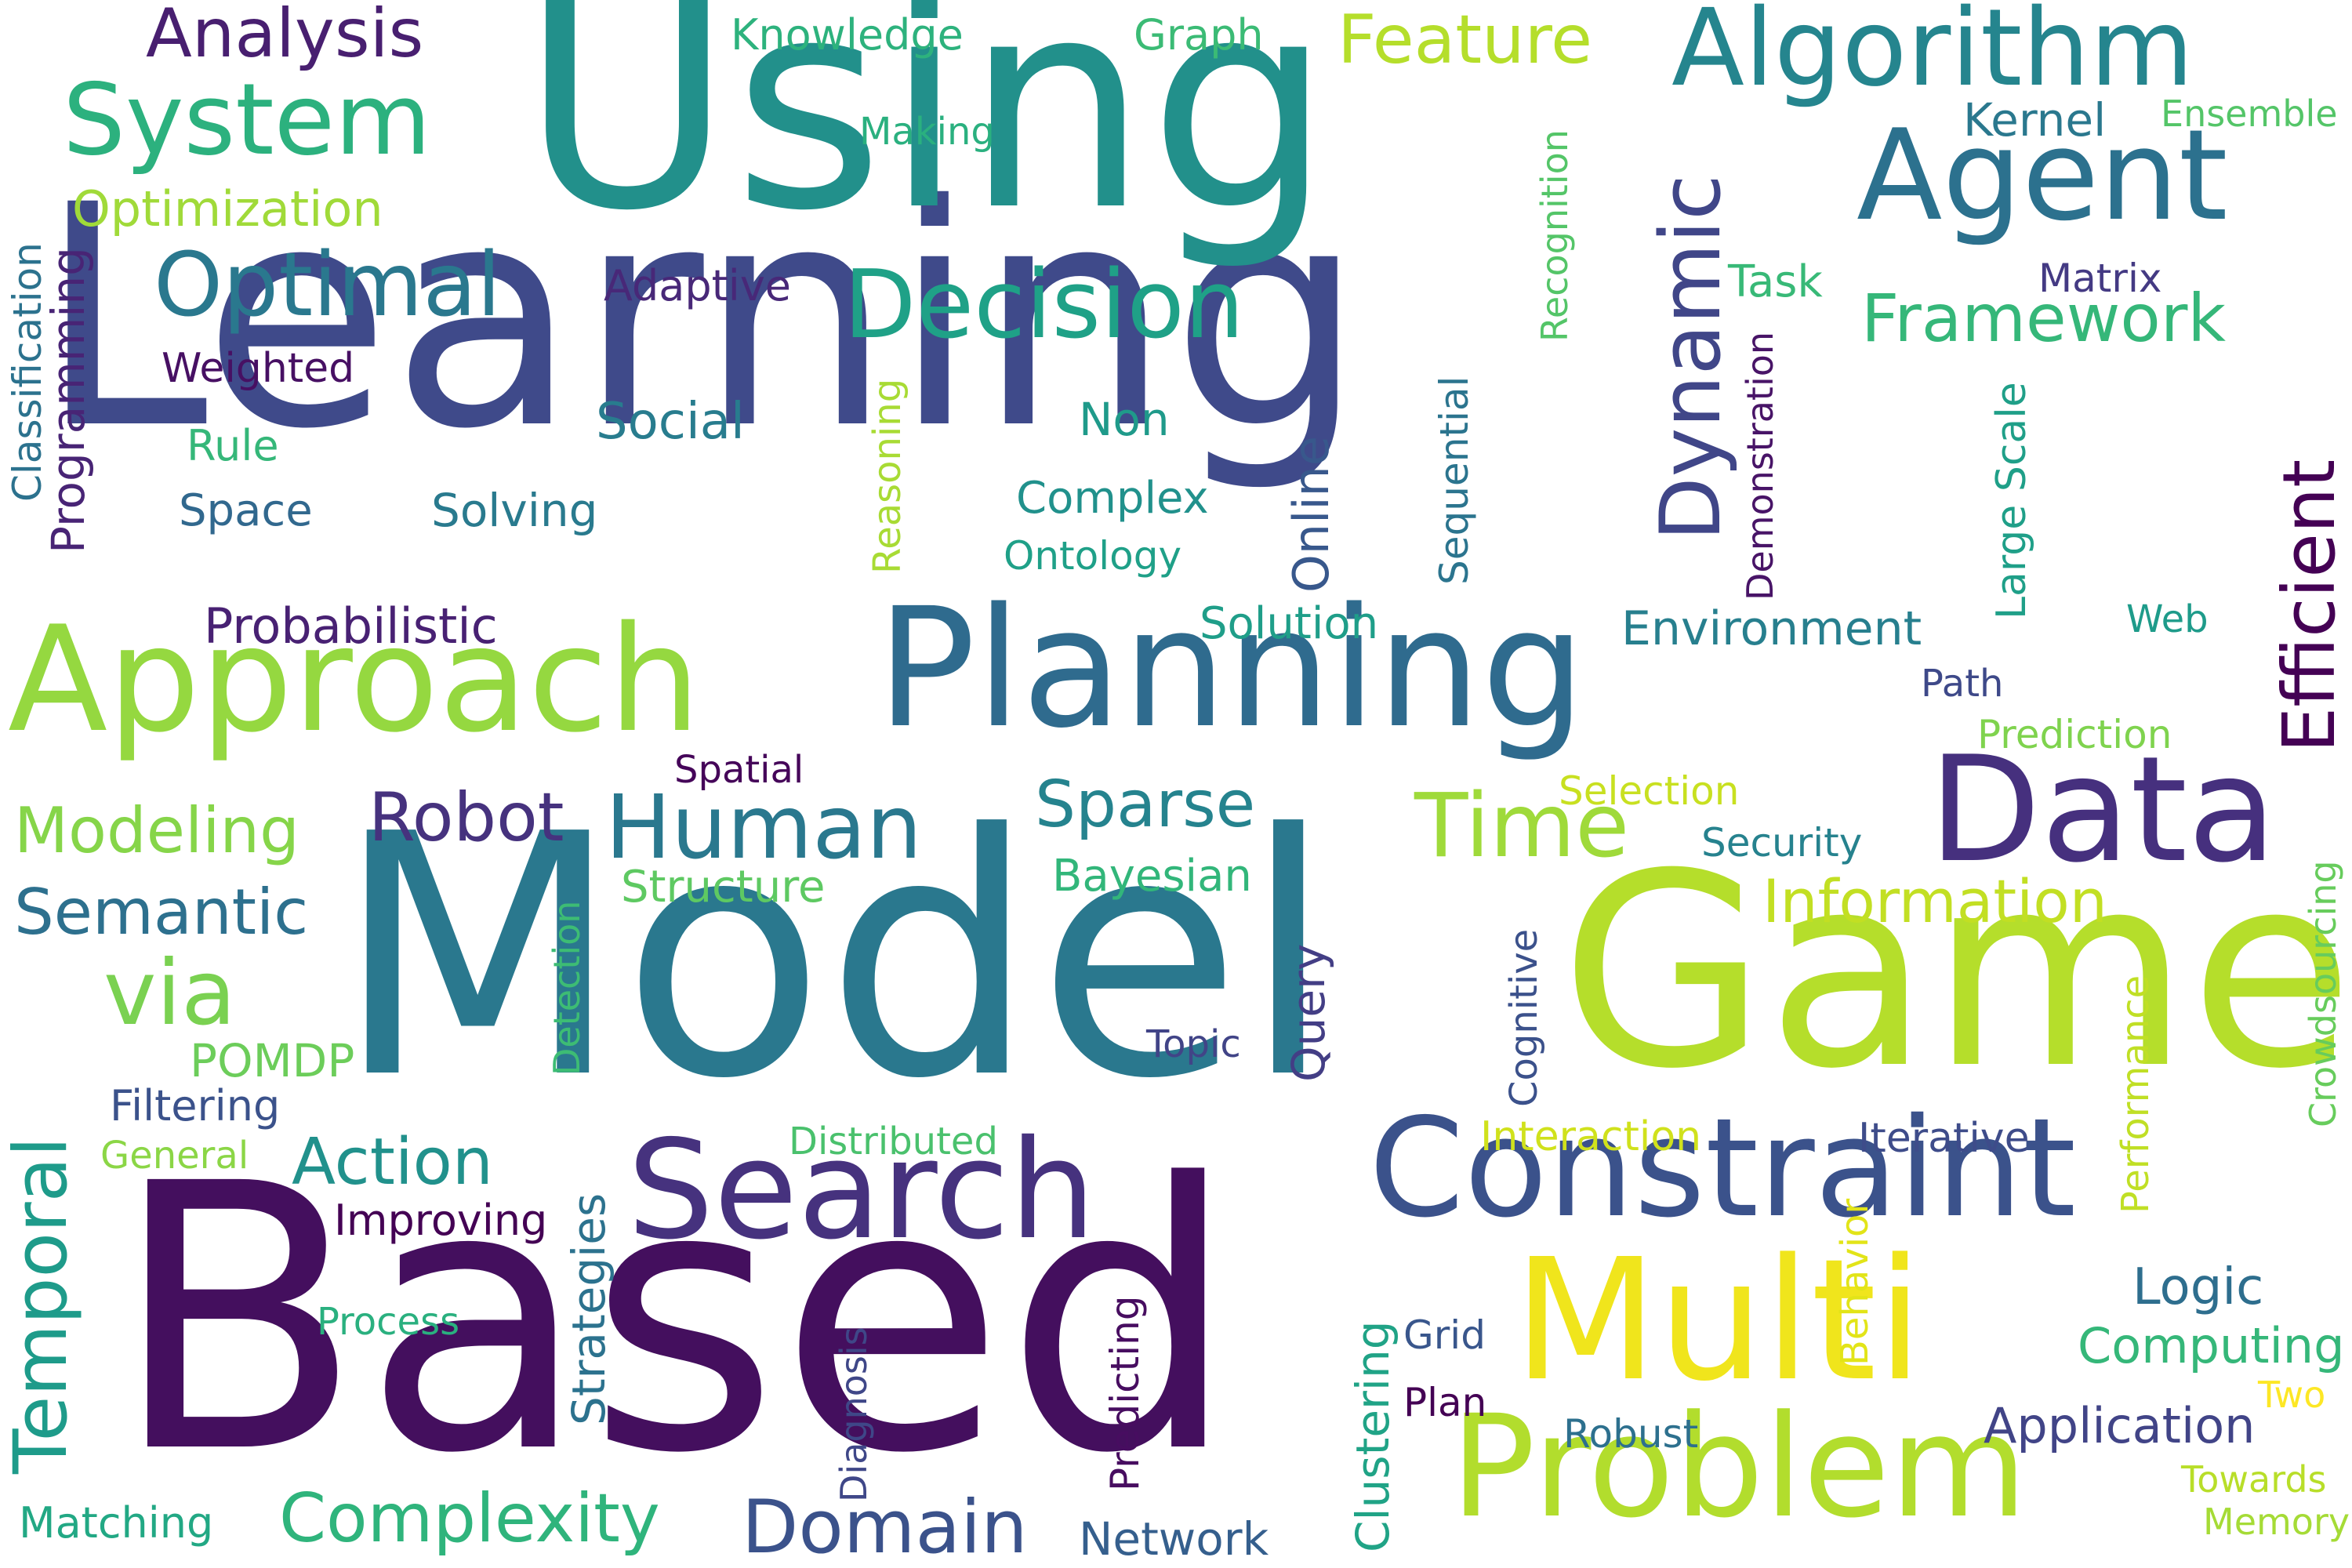 The height and width of the screenshot is (1568, 2352). What do you see at coordinates (1112, 498) in the screenshot?
I see `word-complex: Complex` at bounding box center [1112, 498].